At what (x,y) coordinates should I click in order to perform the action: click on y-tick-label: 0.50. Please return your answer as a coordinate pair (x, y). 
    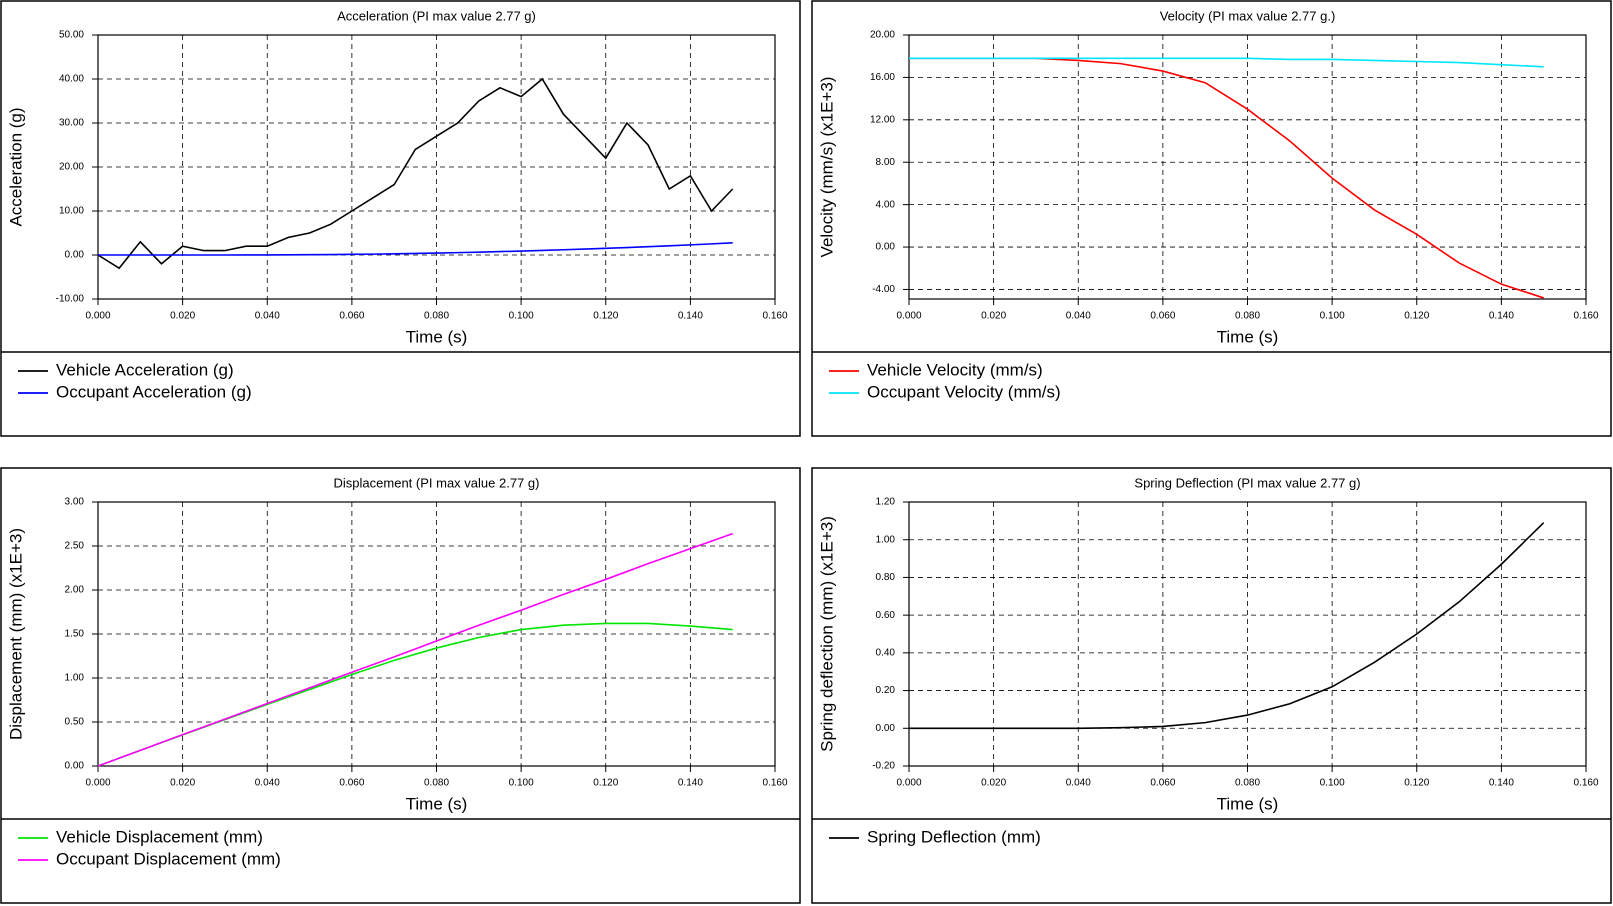
    Looking at the image, I should click on (75, 722).